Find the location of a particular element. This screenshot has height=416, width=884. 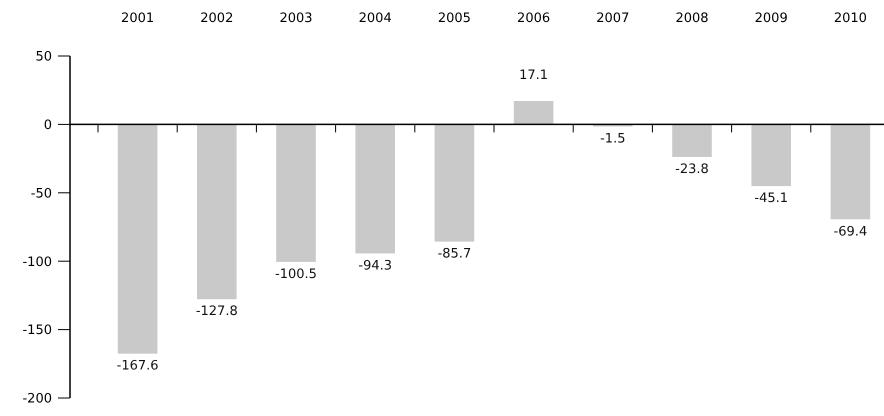

data-label: -167.6 is located at coordinates (137, 366).